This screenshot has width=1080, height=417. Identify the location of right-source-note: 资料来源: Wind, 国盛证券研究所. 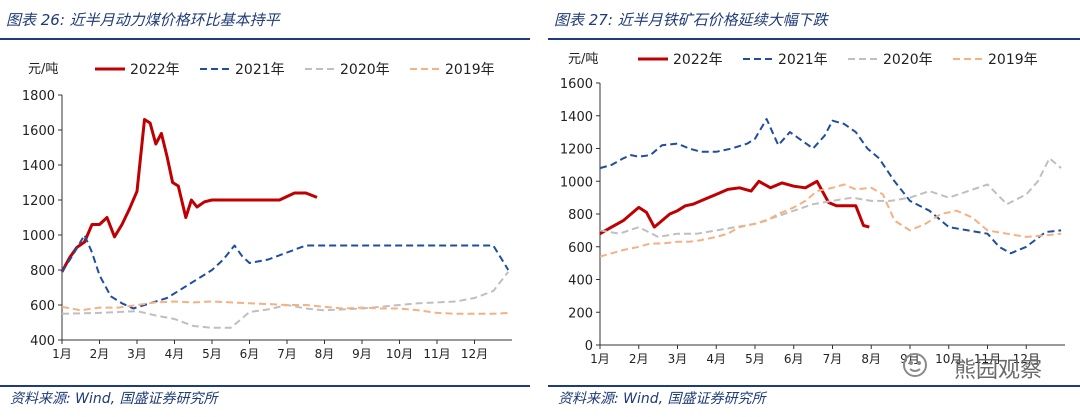
(662, 399).